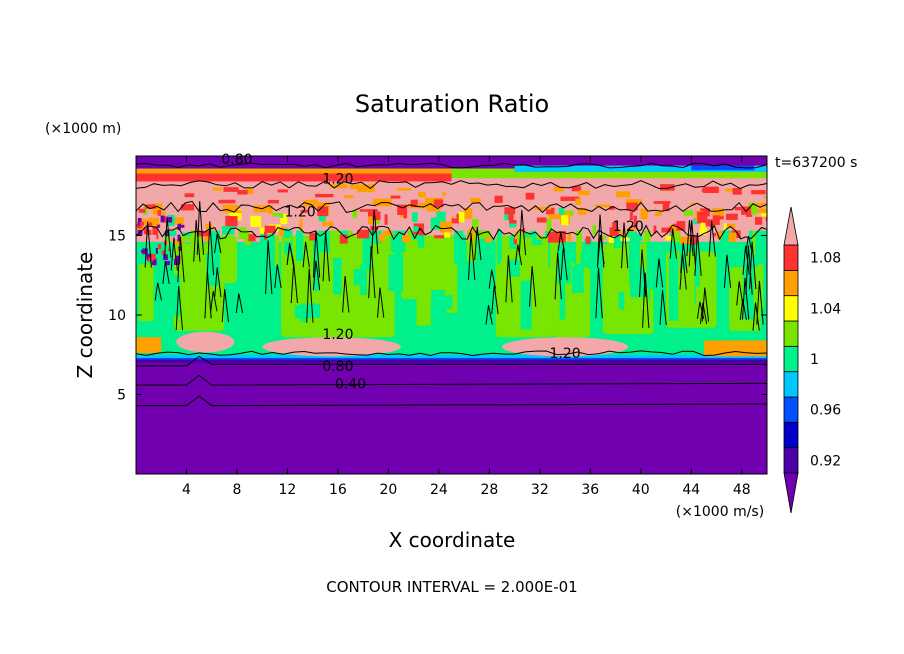  I want to click on contour-label: 0.80, so click(337, 367).